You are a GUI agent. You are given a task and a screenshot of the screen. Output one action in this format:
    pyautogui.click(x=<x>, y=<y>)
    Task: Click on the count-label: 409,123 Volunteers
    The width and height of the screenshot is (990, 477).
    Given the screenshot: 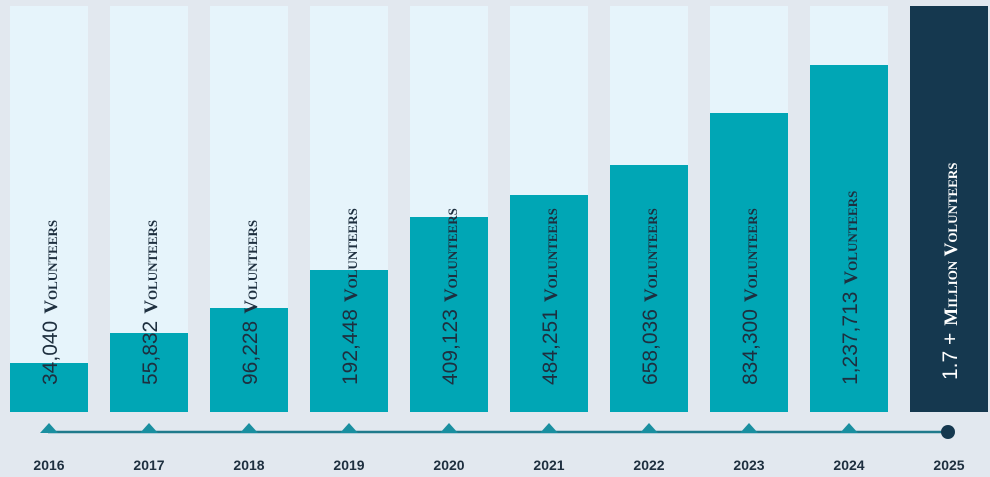 What is the action you would take?
    pyautogui.click(x=450, y=296)
    